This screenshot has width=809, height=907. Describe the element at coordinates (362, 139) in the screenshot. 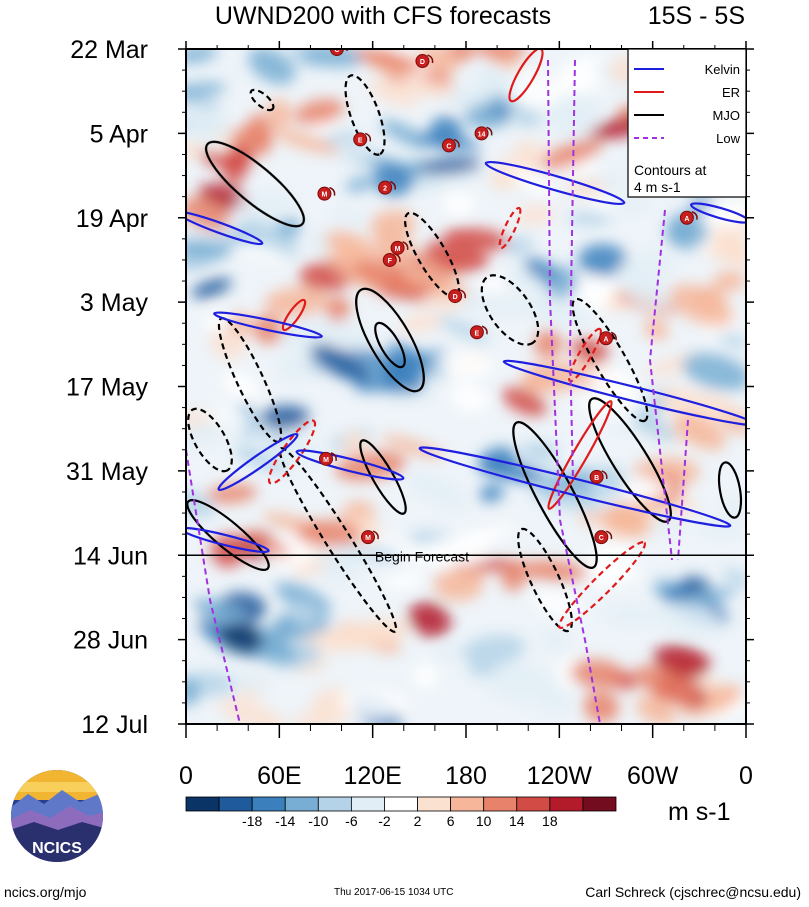

I see `storm-marker: E` at that location.